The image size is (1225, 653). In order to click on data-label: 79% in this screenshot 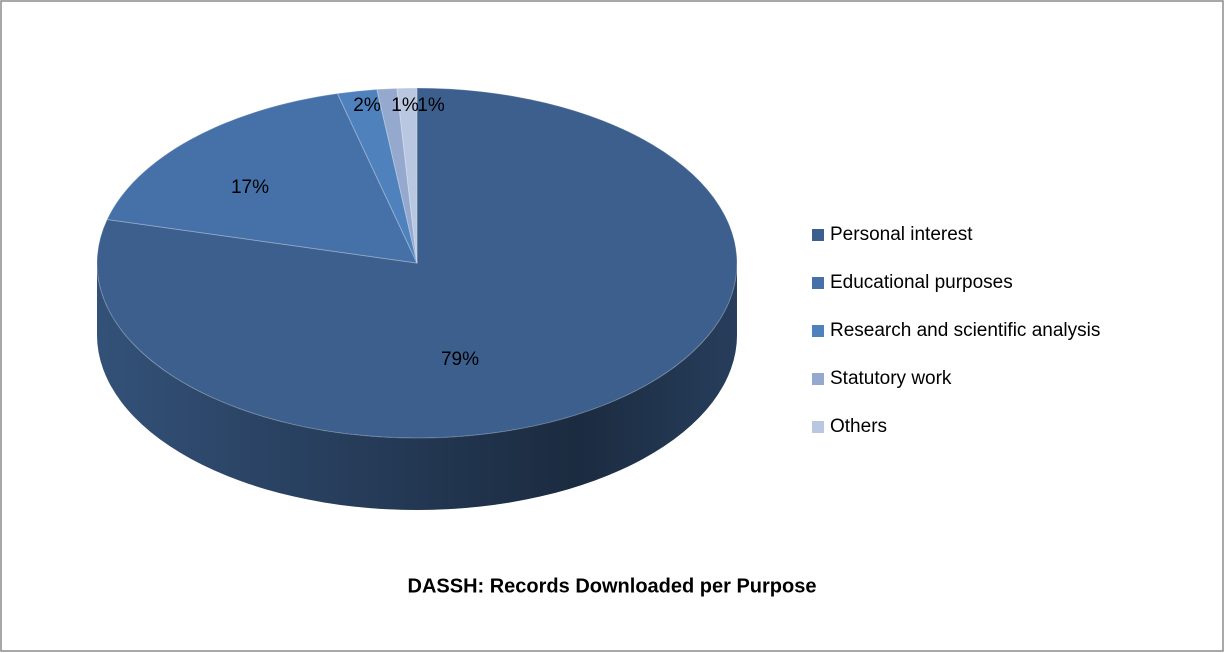, I will do `click(460, 359)`.